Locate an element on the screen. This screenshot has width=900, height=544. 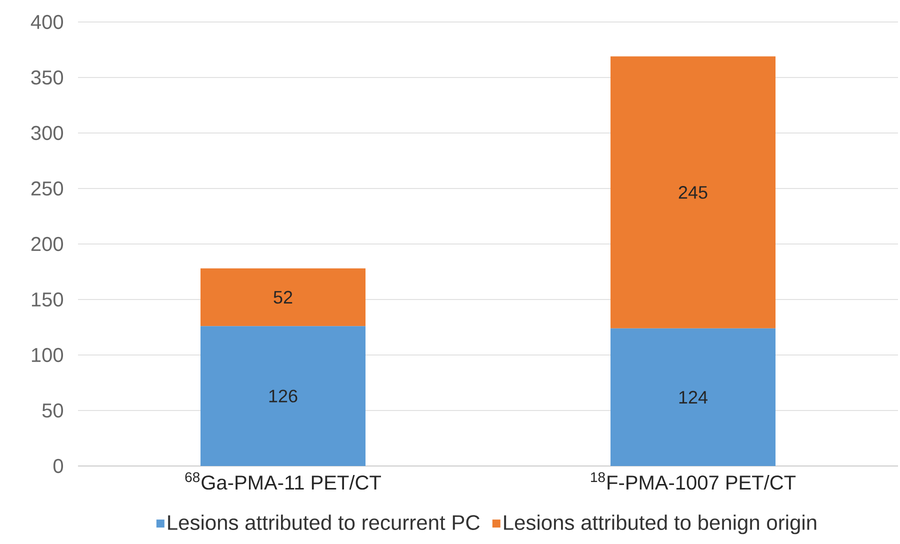
y-tick-label: 350 is located at coordinates (47, 77).